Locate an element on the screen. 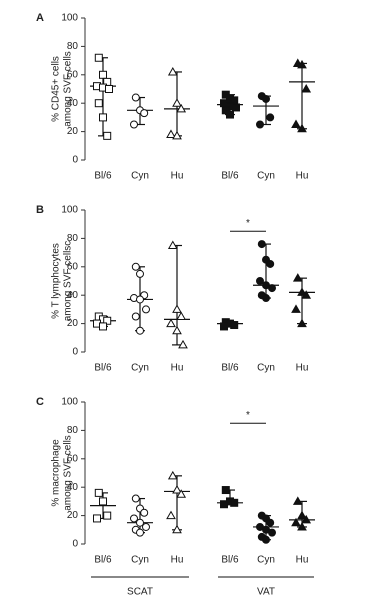 The height and width of the screenshot is (601, 367). group-label: SCAT is located at coordinates (140, 592).